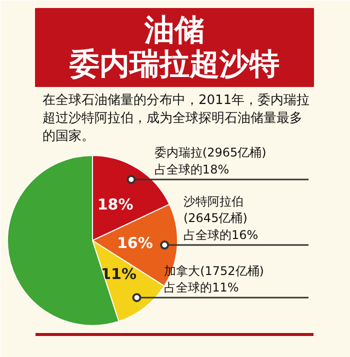 The width and height of the screenshot is (350, 357). What do you see at coordinates (210, 161) in the screenshot?
I see `slice-label: 委内瑞拉(2965亿桶) 占全球的18%` at bounding box center [210, 161].